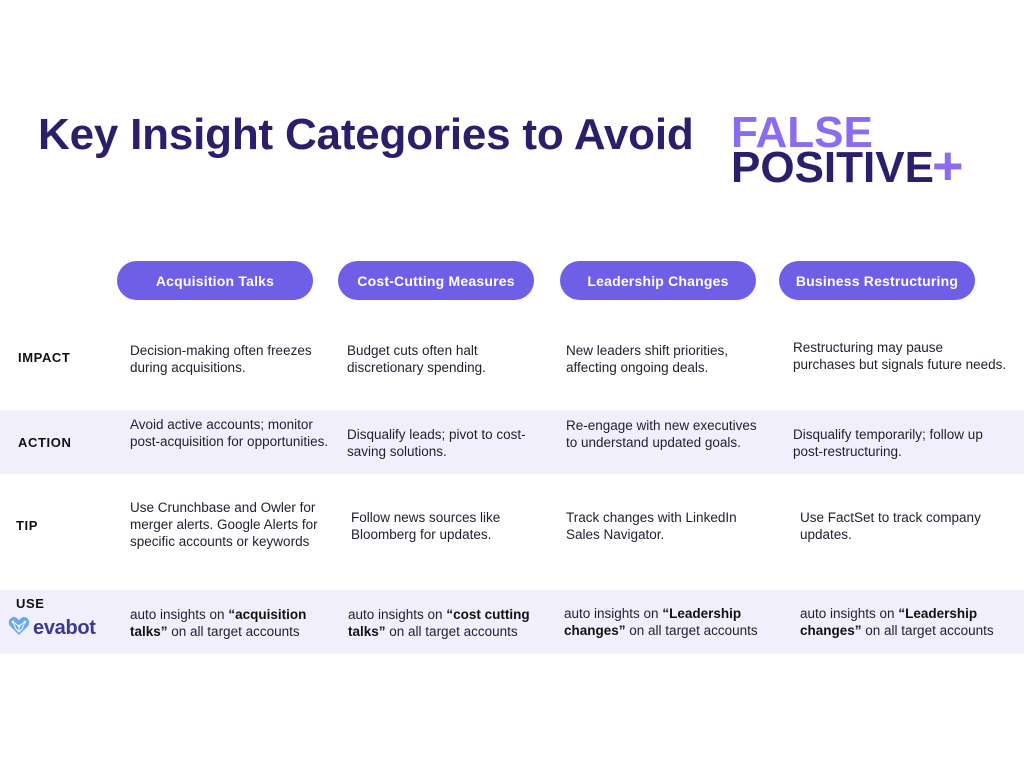 Image resolution: width=1024 pixels, height=768 pixels. Describe the element at coordinates (802, 132) in the screenshot. I see `false-word: FALSE` at that location.